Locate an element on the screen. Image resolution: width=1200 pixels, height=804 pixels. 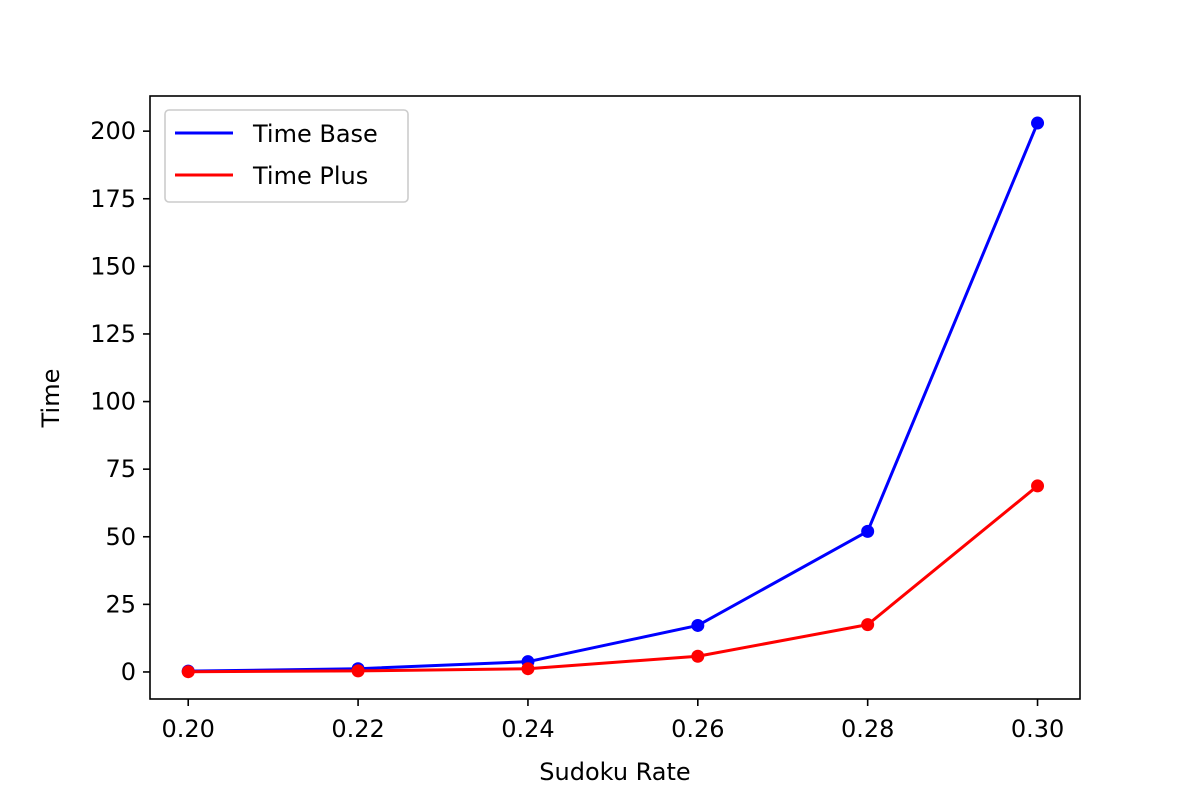
y-tick-label: 100 is located at coordinates (113, 402).